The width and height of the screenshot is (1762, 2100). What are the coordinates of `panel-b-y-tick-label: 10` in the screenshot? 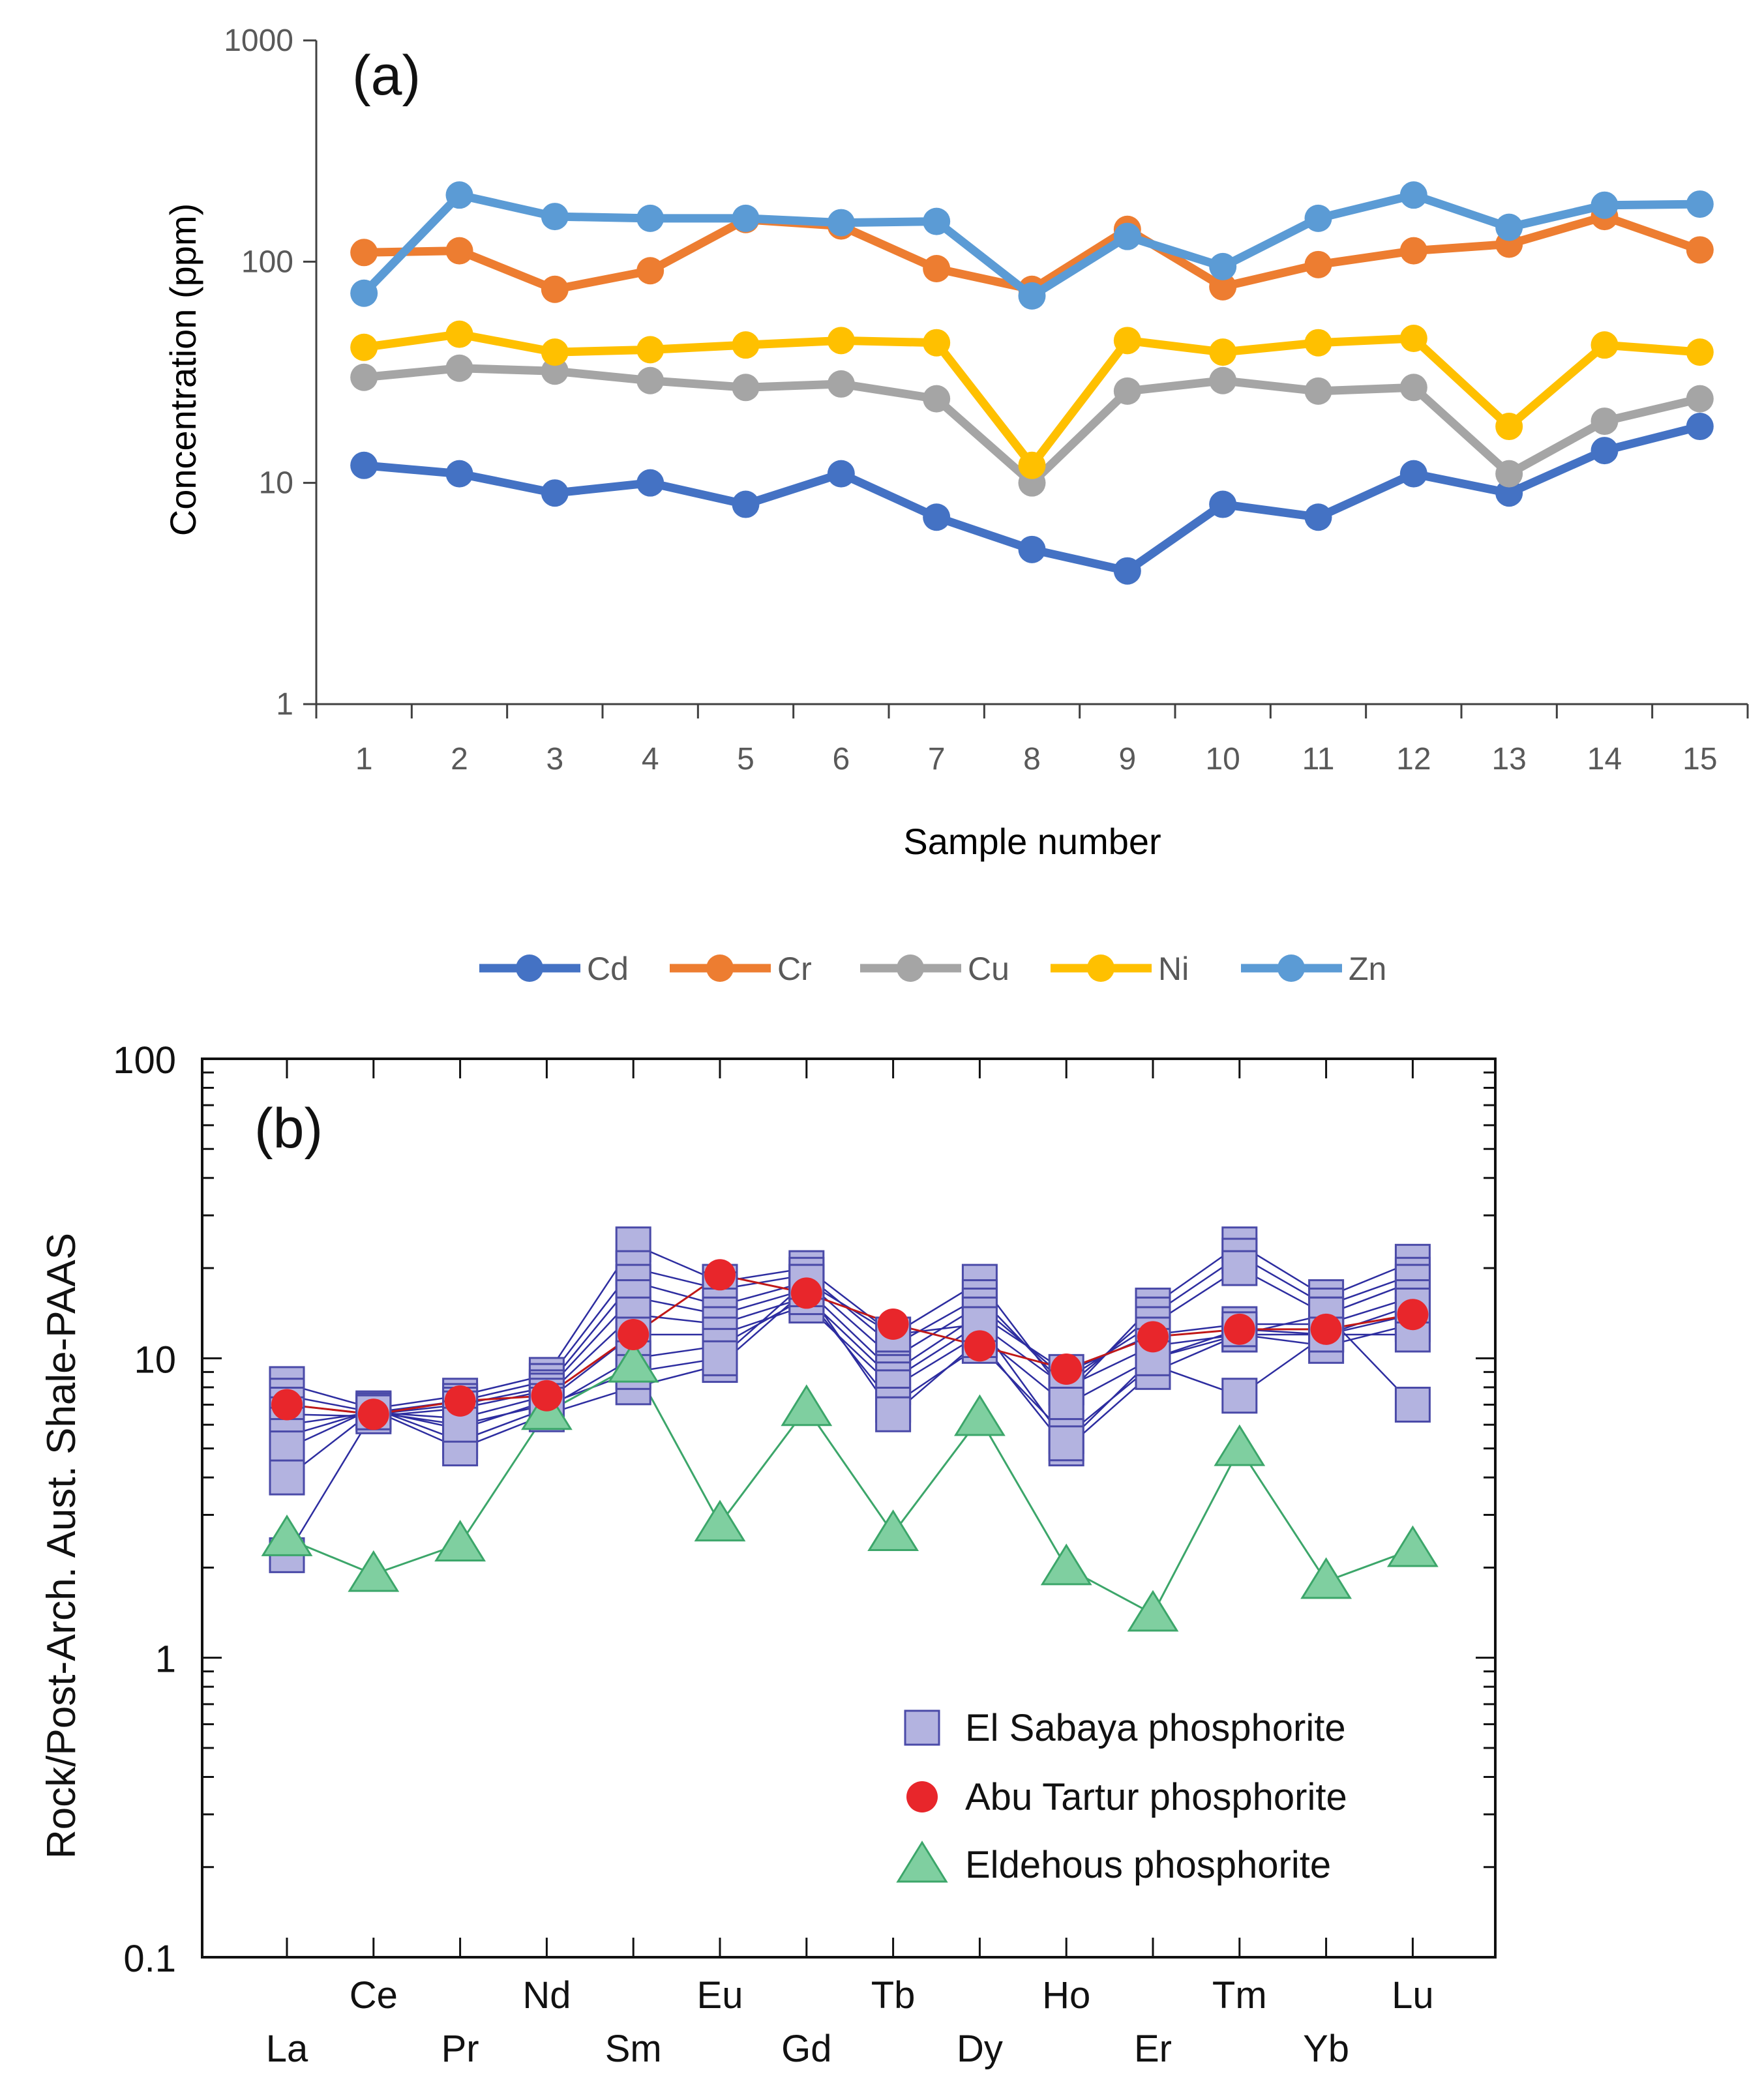 It's located at (155, 1359).